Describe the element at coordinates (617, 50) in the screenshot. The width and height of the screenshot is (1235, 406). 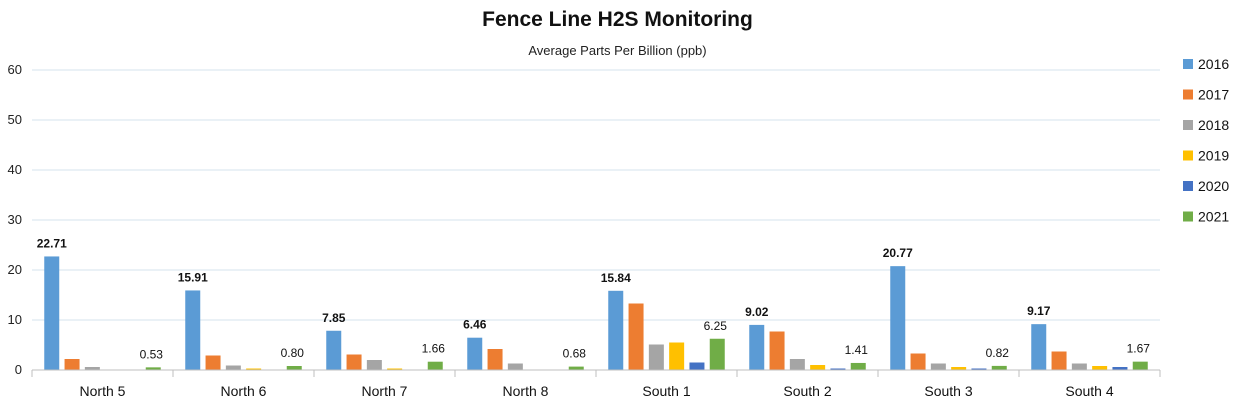
I see `chart-subtitle: Average Parts Per Billion (ppb)` at that location.